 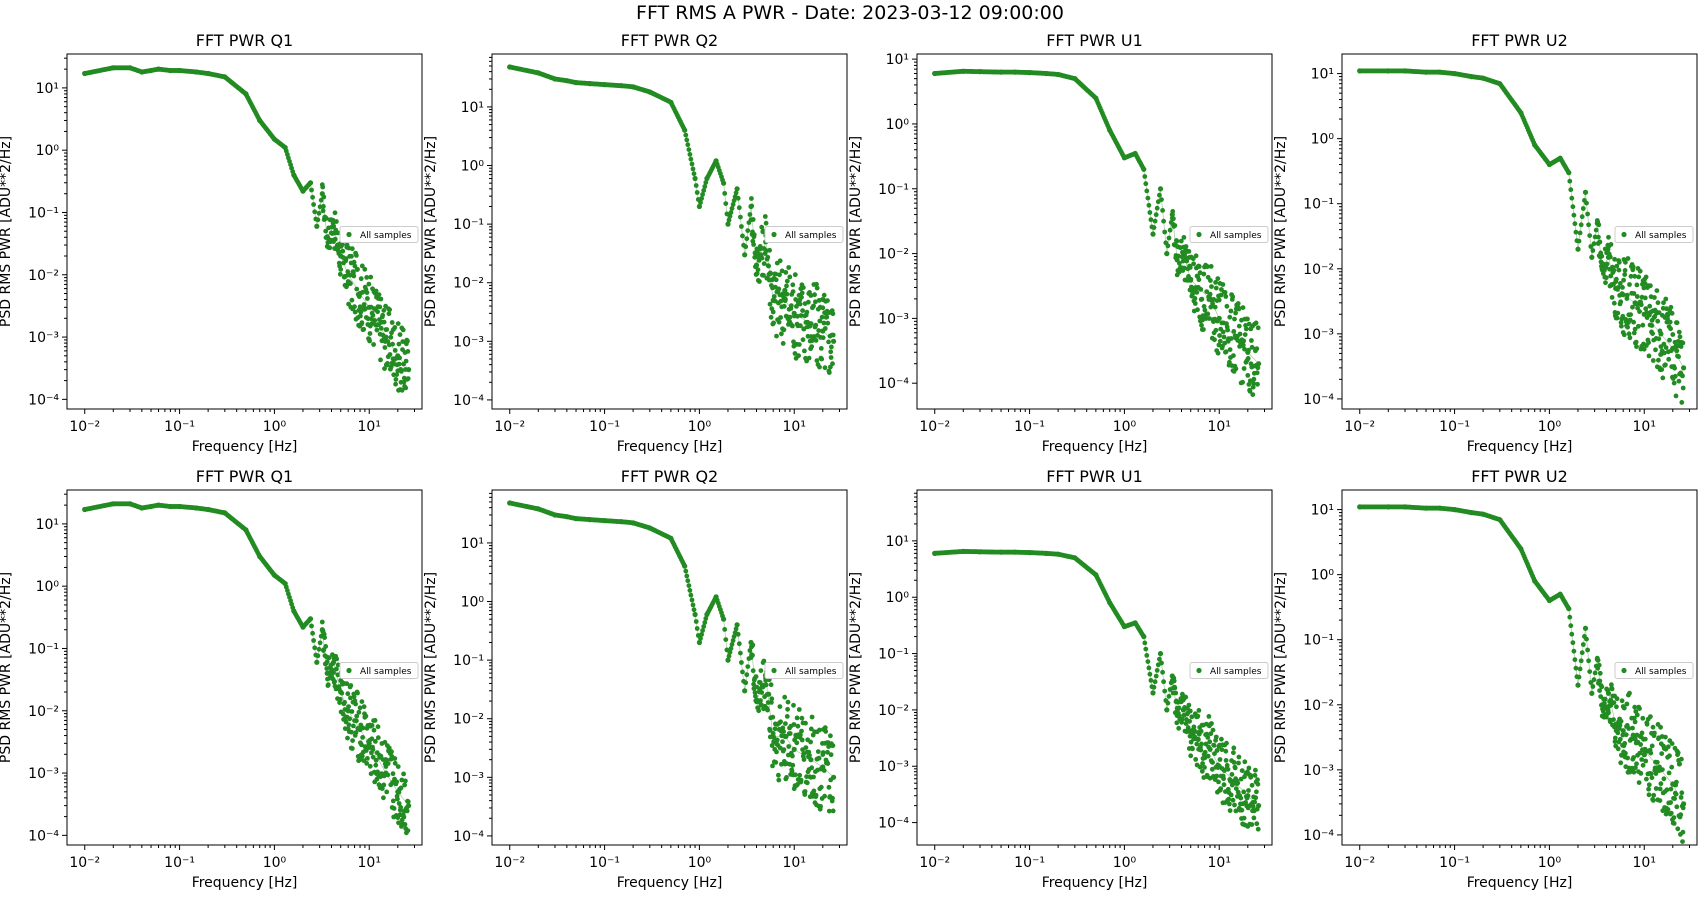 I want to click on y-tick-label: 10¹, so click(x=897, y=542).